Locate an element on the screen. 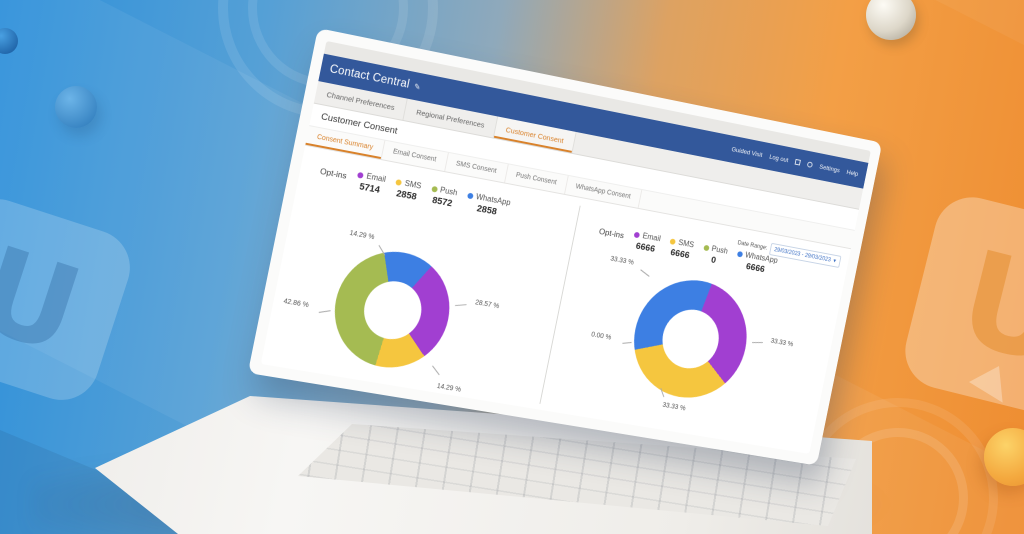 The height and width of the screenshot is (534, 1024). percent-label-sms: 14.29 % is located at coordinates (449, 388).